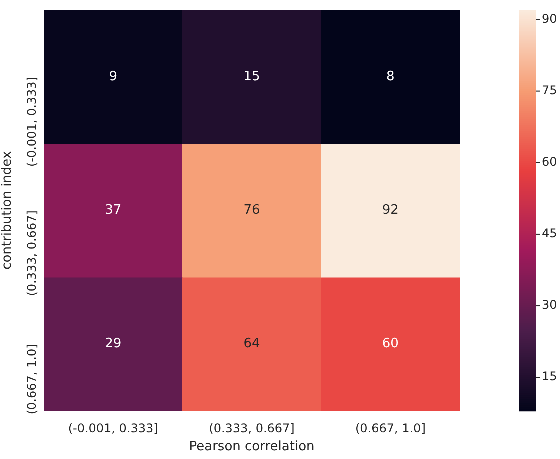 The width and height of the screenshot is (560, 459). What do you see at coordinates (390, 344) in the screenshot?
I see `data-label: 60` at bounding box center [390, 344].